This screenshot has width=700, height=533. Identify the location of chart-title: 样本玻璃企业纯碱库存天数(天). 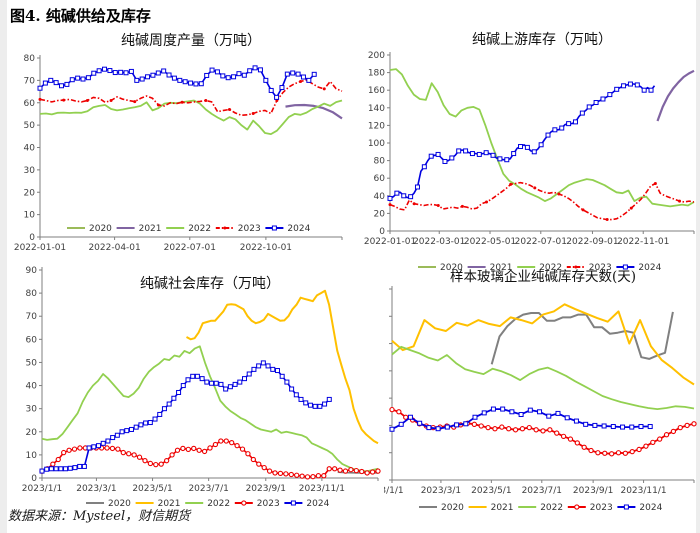
(543, 276).